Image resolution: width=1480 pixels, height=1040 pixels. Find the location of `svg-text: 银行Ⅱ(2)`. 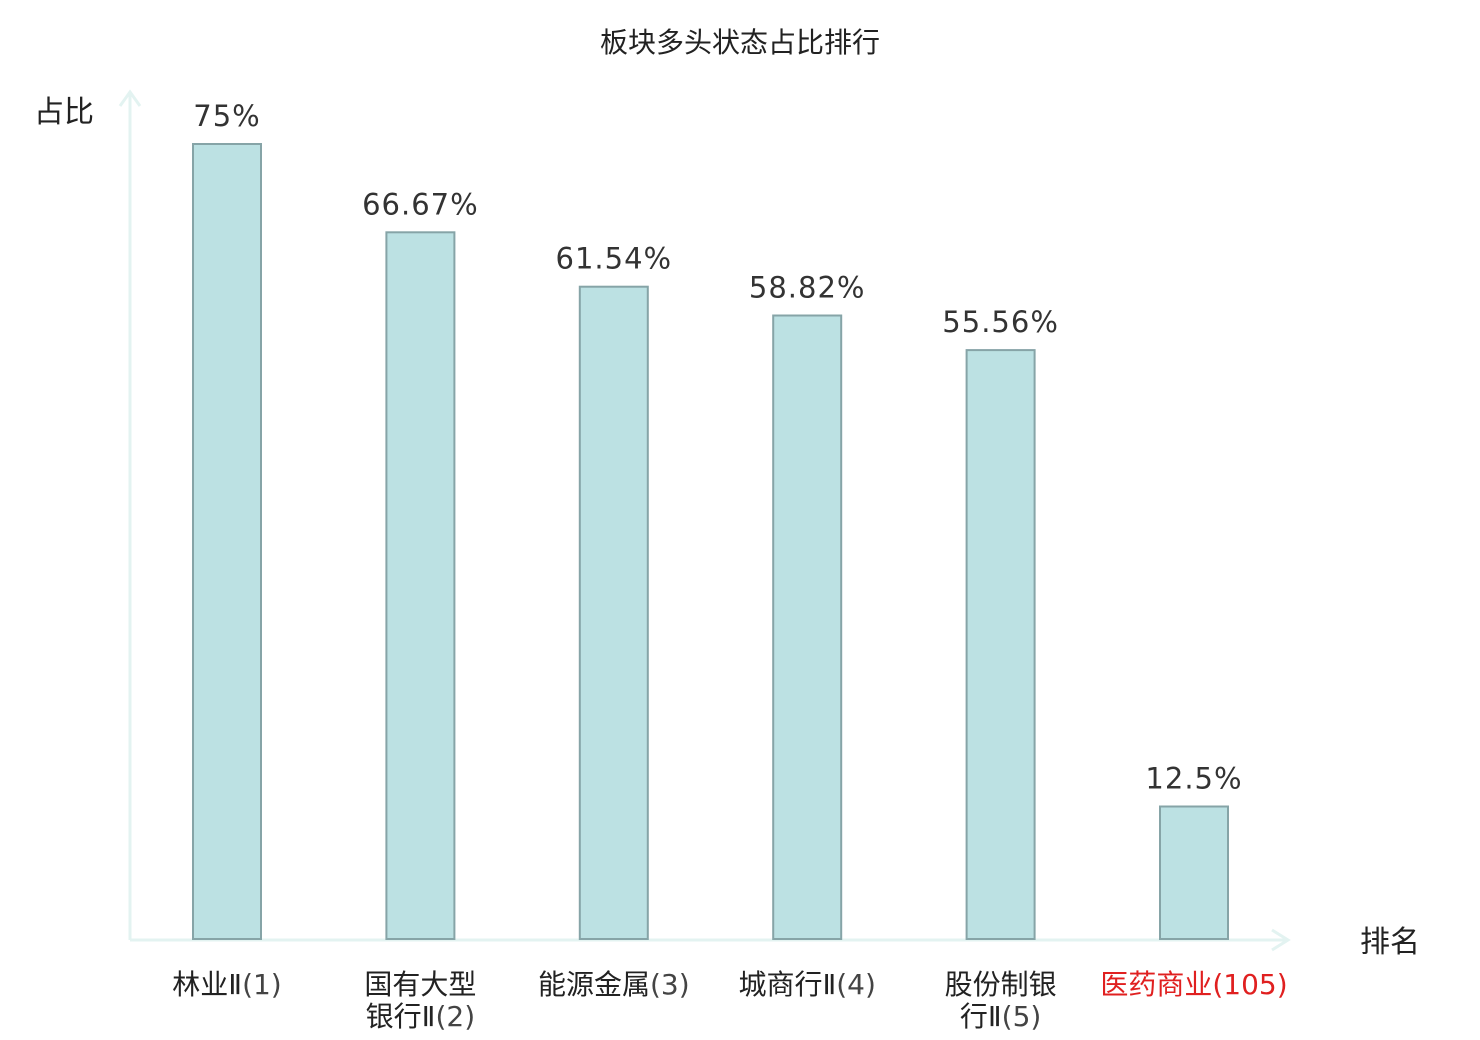

svg-text: 银行Ⅱ(2) is located at coordinates (420, 1016).